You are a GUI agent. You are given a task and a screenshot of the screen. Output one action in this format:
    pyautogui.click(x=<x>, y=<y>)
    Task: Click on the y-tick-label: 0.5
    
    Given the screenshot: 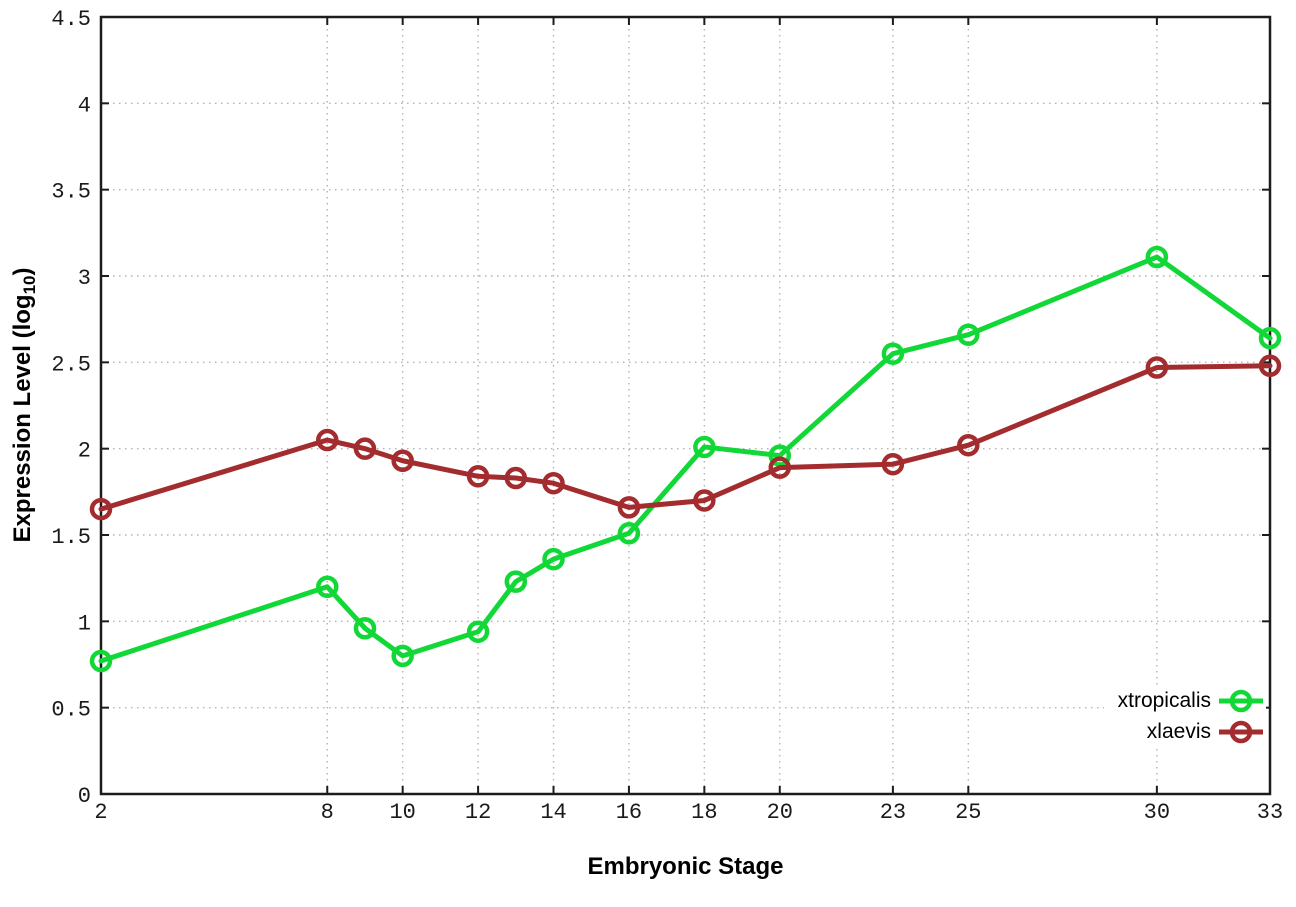 What is the action you would take?
    pyautogui.click(x=71, y=710)
    